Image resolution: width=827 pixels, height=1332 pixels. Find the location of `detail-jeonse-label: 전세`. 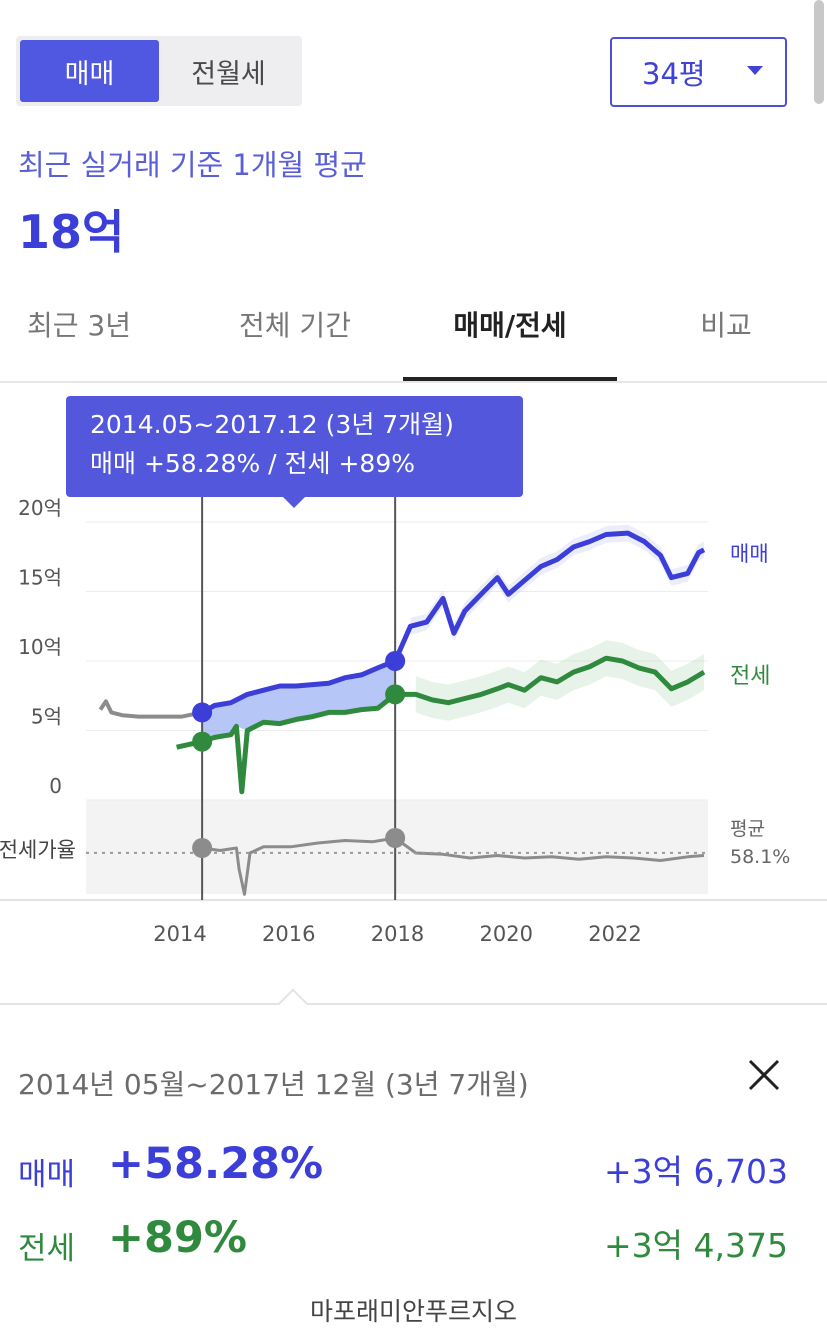

detail-jeonse-label: 전세 is located at coordinates (47, 1249).